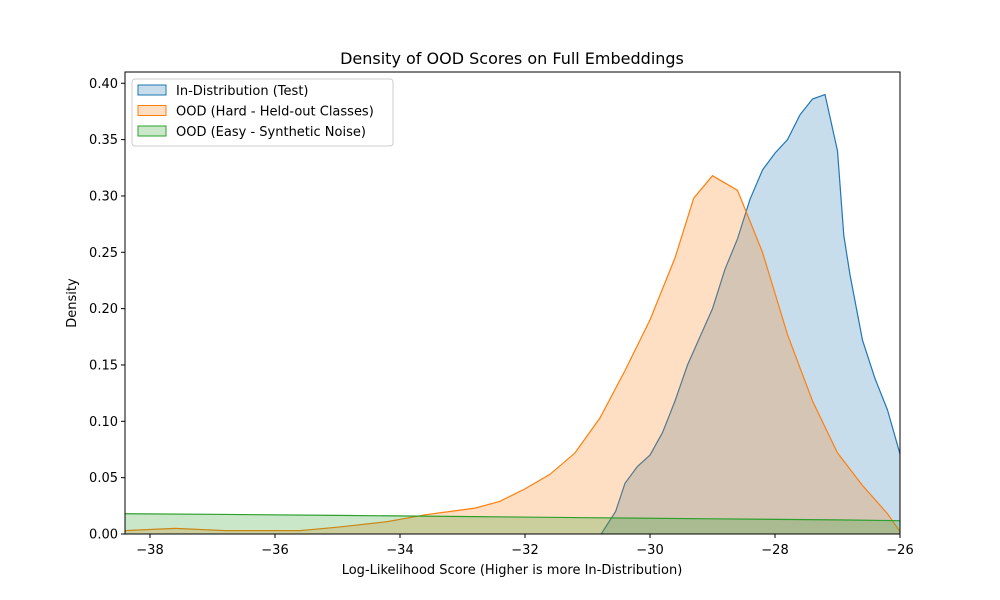  What do you see at coordinates (103, 196) in the screenshot?
I see `y-tick-label: 0.30` at bounding box center [103, 196].